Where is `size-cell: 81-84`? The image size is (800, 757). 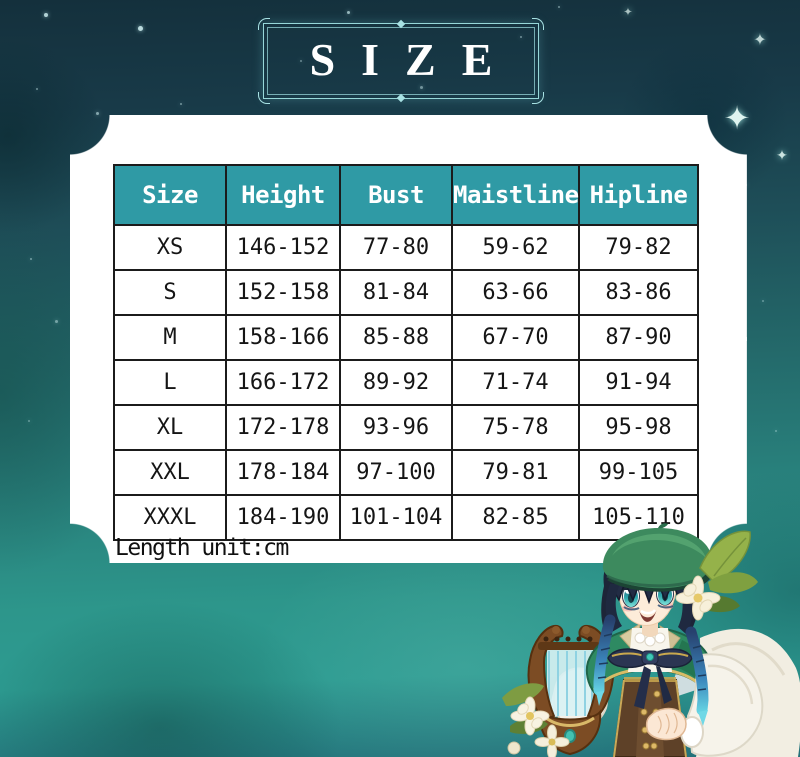
size-cell: 81-84 is located at coordinates (396, 292).